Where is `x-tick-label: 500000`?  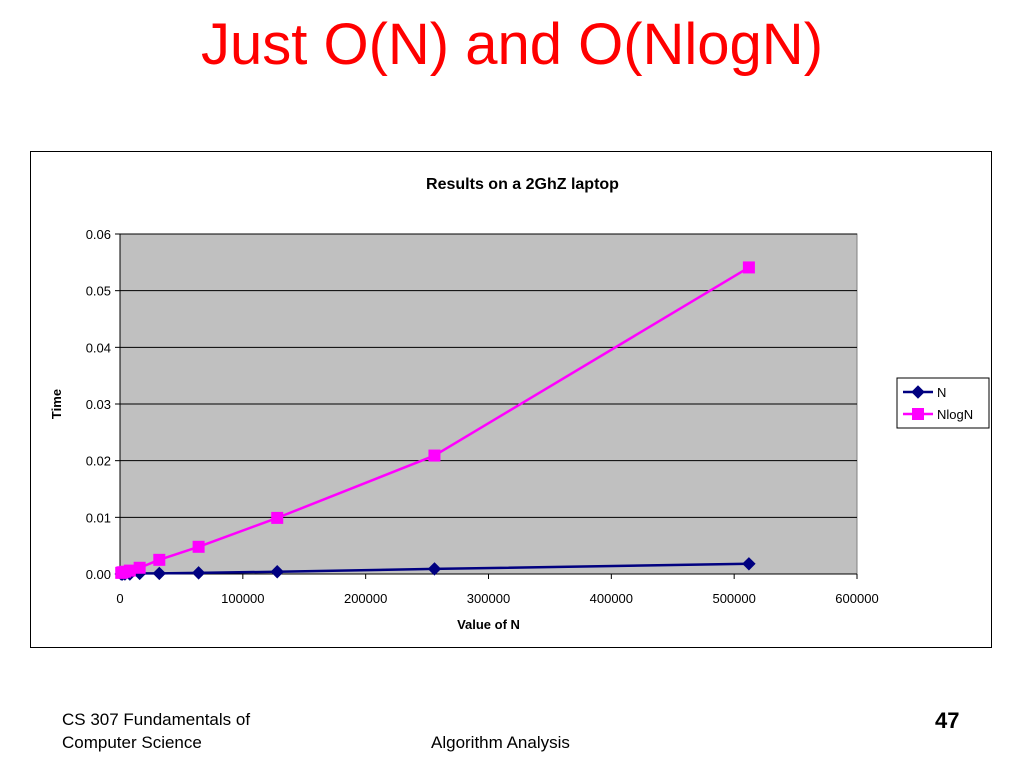 x-tick-label: 500000 is located at coordinates (733, 598).